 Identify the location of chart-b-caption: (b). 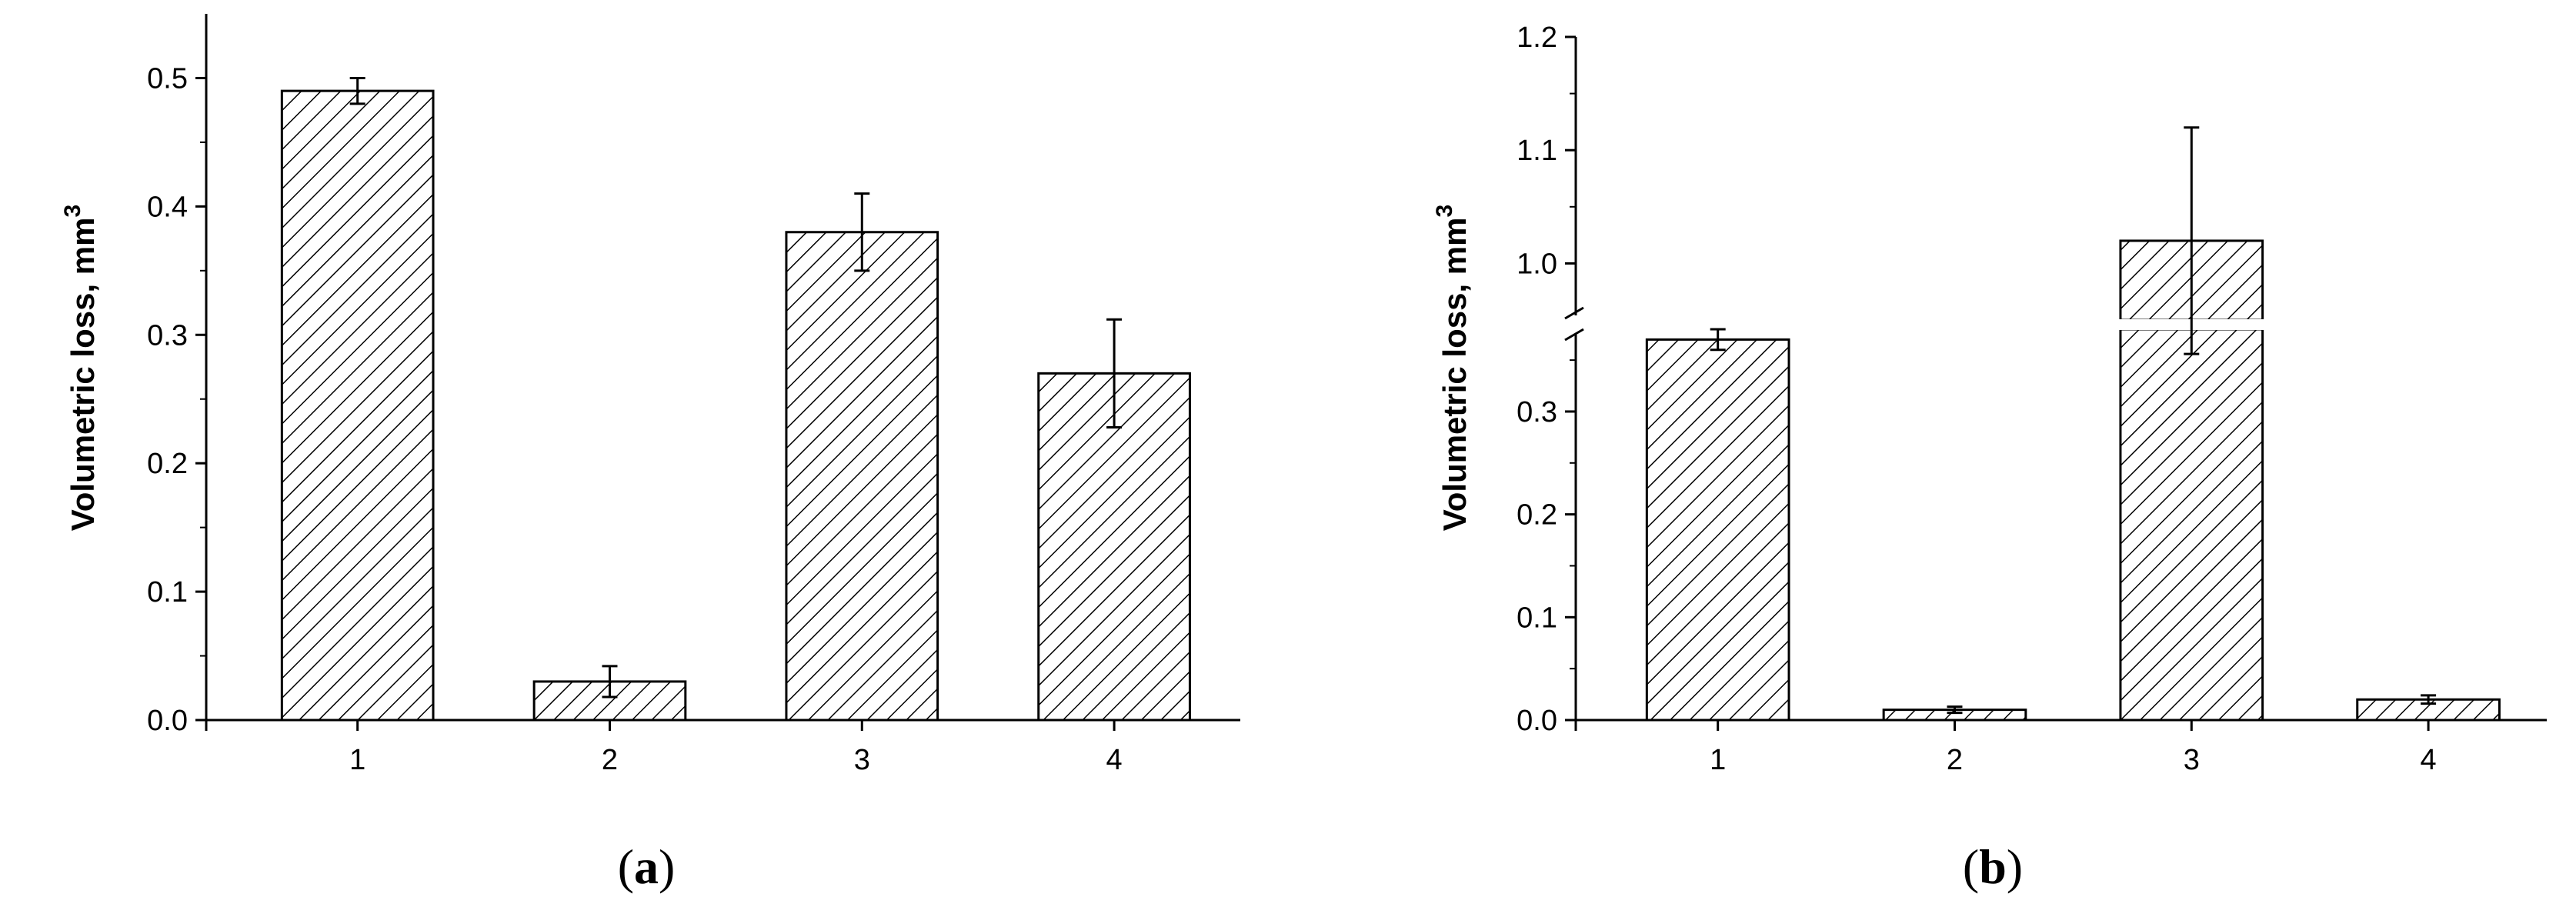
(1993, 866).